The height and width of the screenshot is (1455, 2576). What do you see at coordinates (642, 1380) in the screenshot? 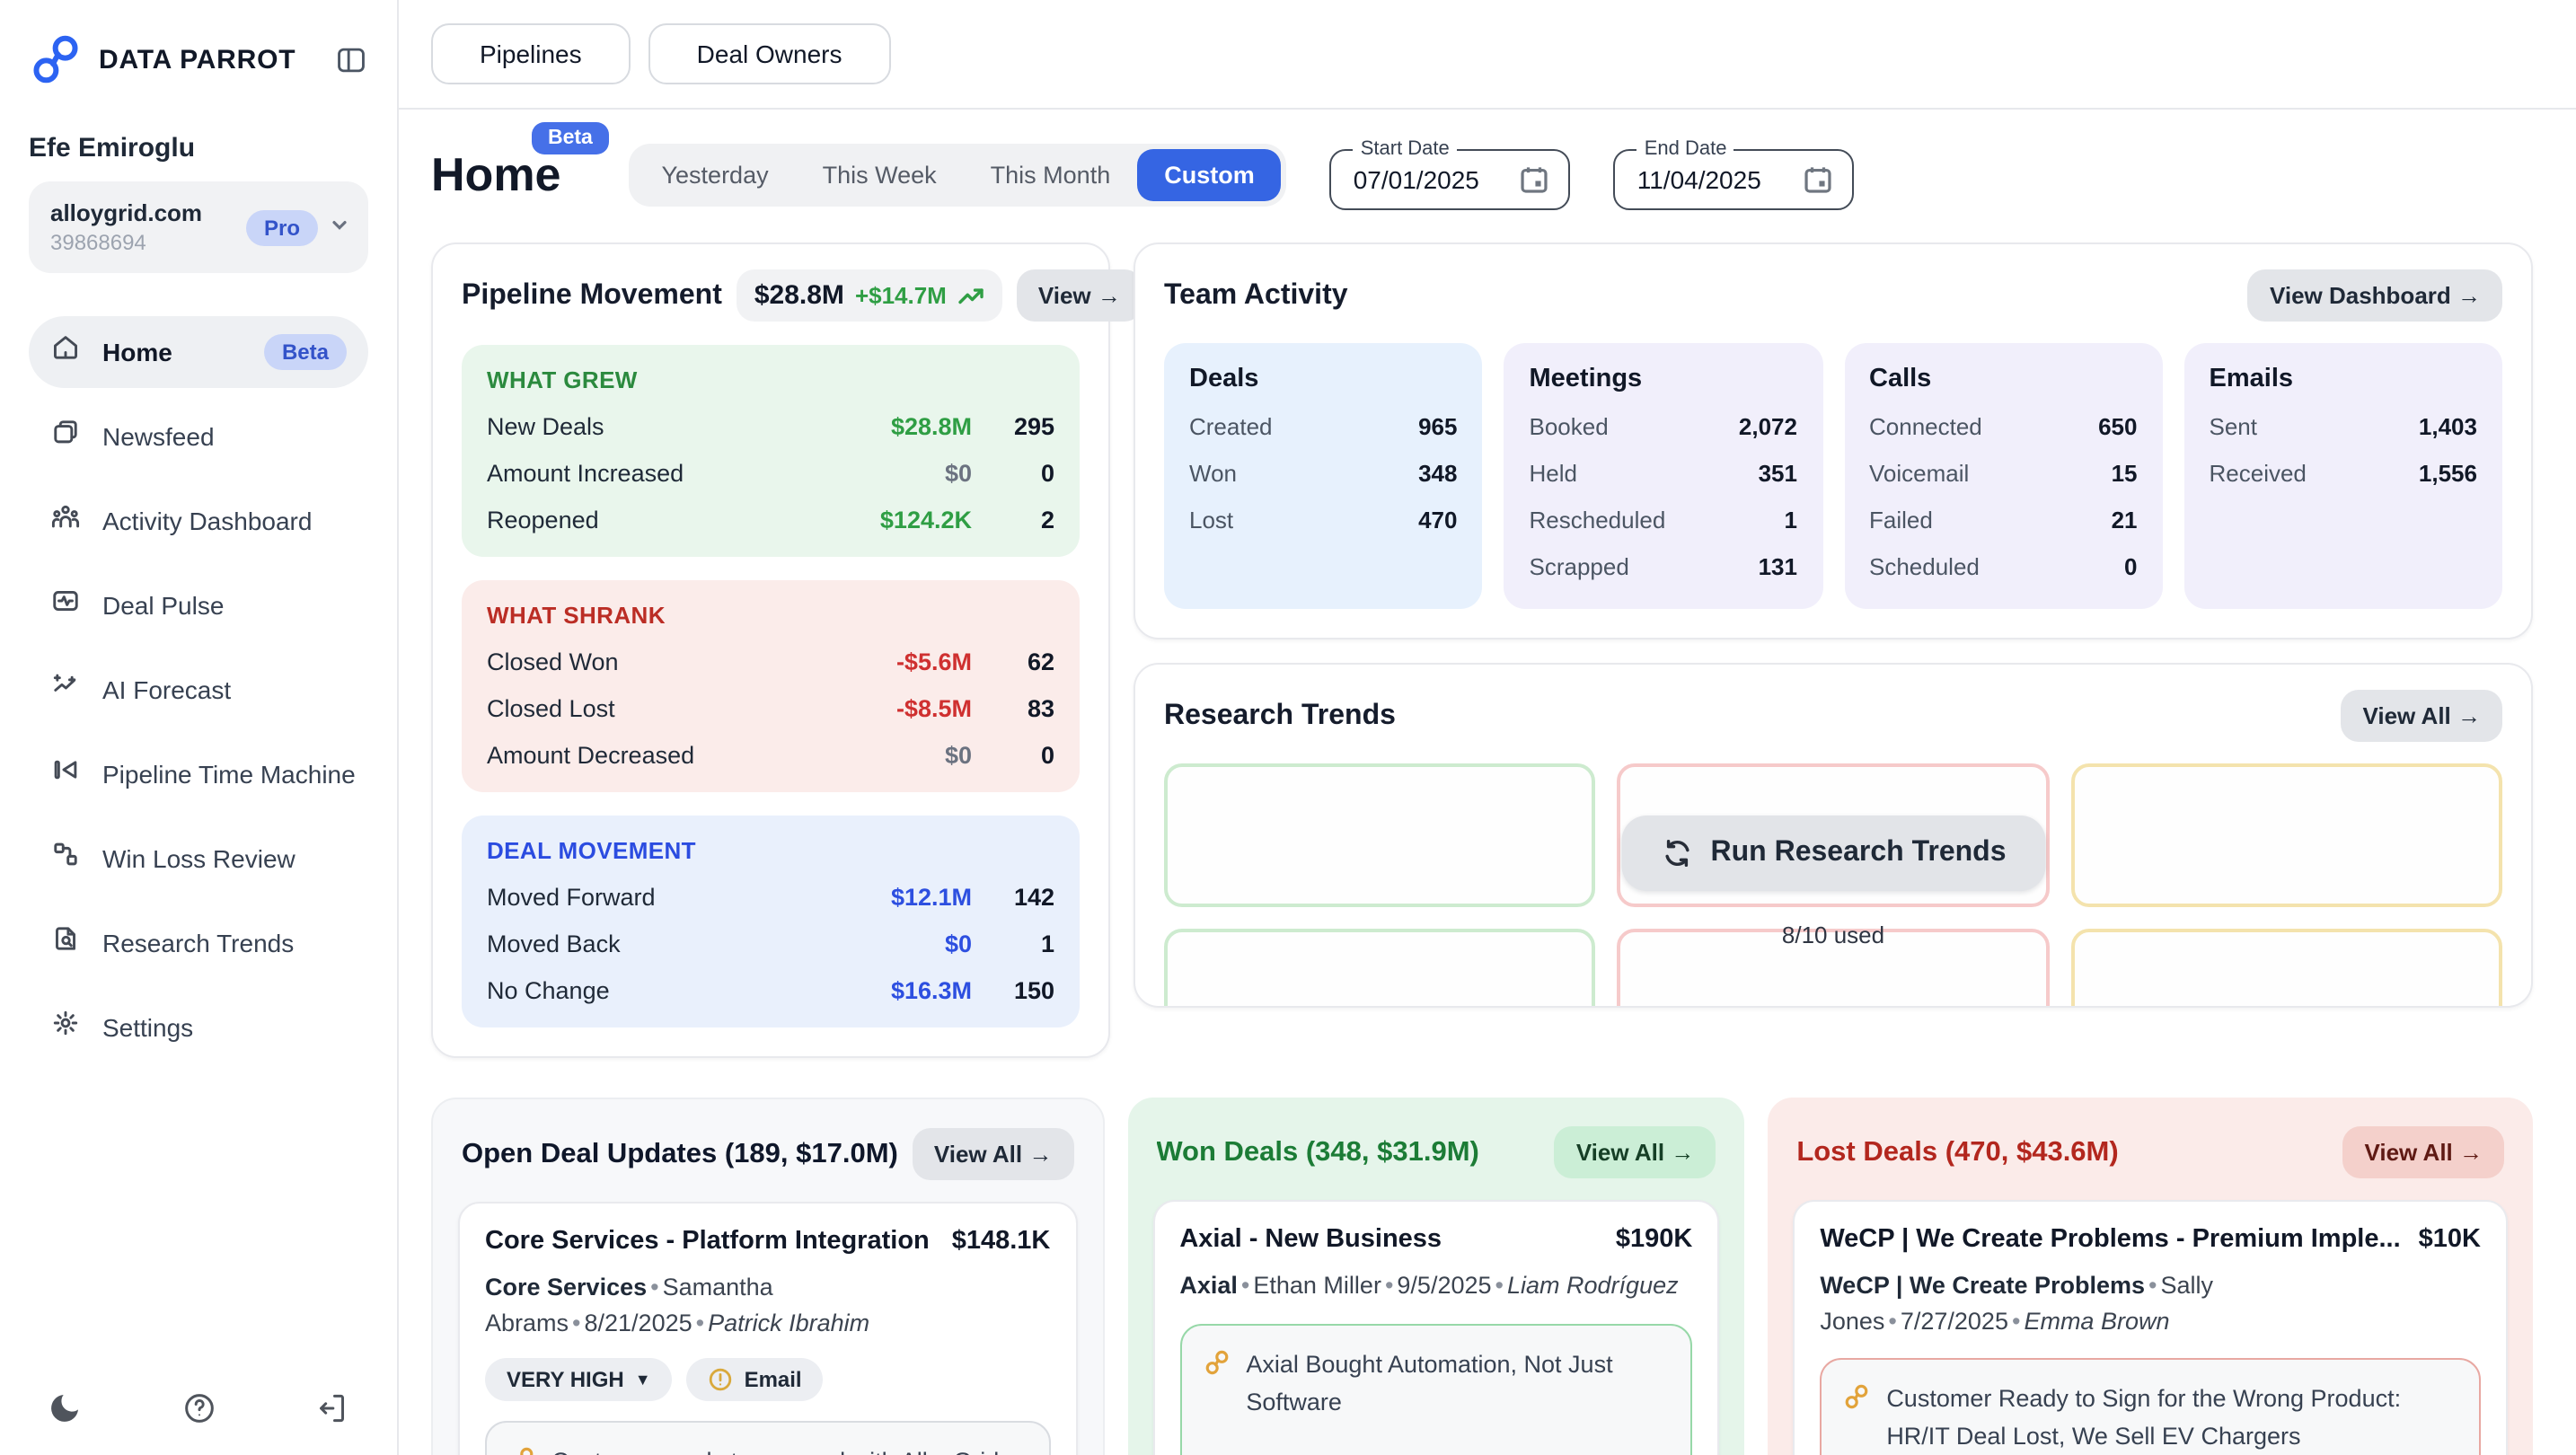
I see `chevron-down-icon: ▼` at bounding box center [642, 1380].